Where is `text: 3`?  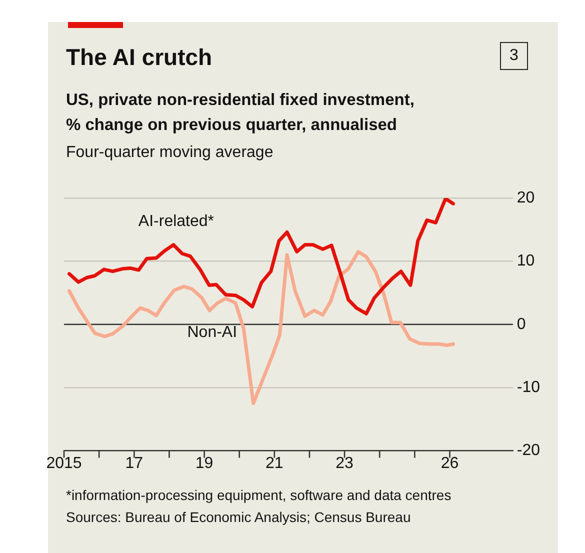
text: 3 is located at coordinates (514, 56).